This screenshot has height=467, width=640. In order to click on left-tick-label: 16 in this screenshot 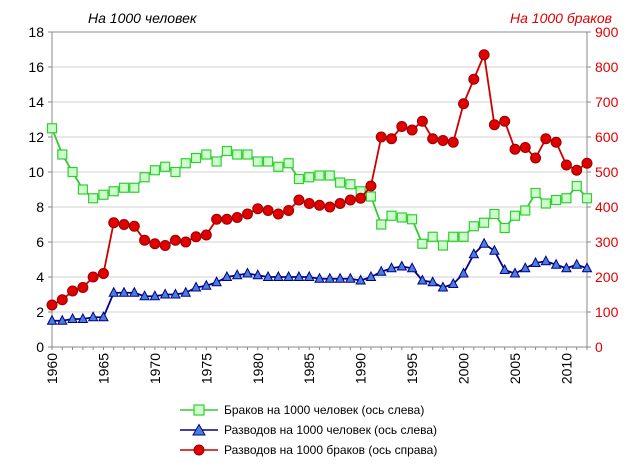, I will do `click(36, 67)`.